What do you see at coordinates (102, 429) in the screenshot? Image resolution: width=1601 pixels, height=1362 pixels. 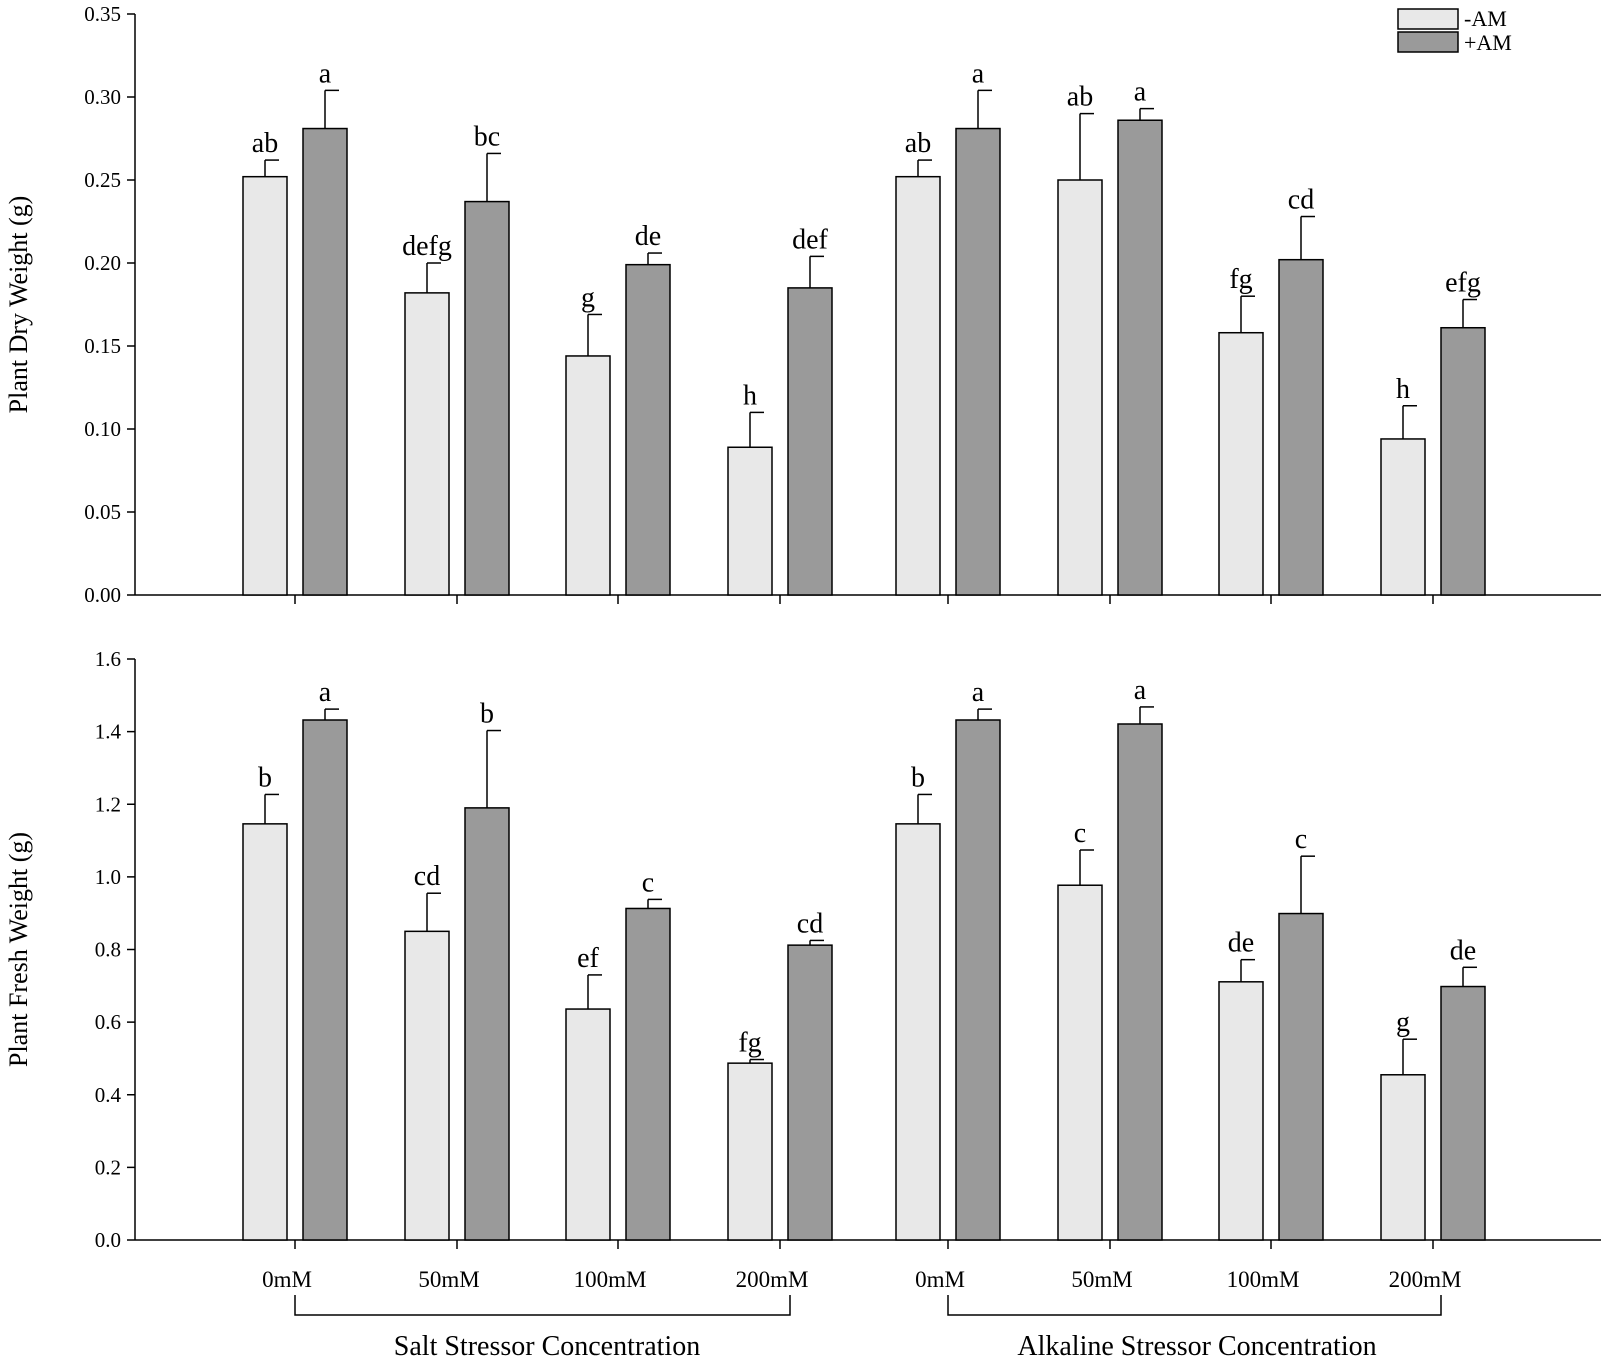 I see `panel1-y-tick-label: 0.10` at bounding box center [102, 429].